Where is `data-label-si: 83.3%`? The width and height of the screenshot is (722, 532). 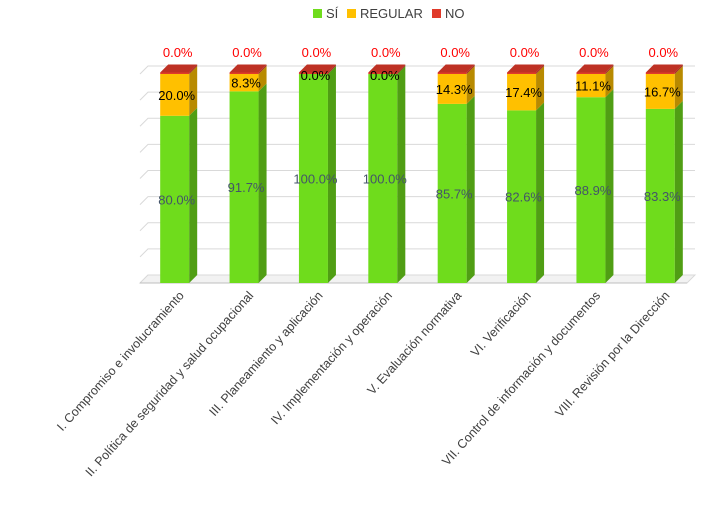 data-label-si: 83.3% is located at coordinates (662, 196).